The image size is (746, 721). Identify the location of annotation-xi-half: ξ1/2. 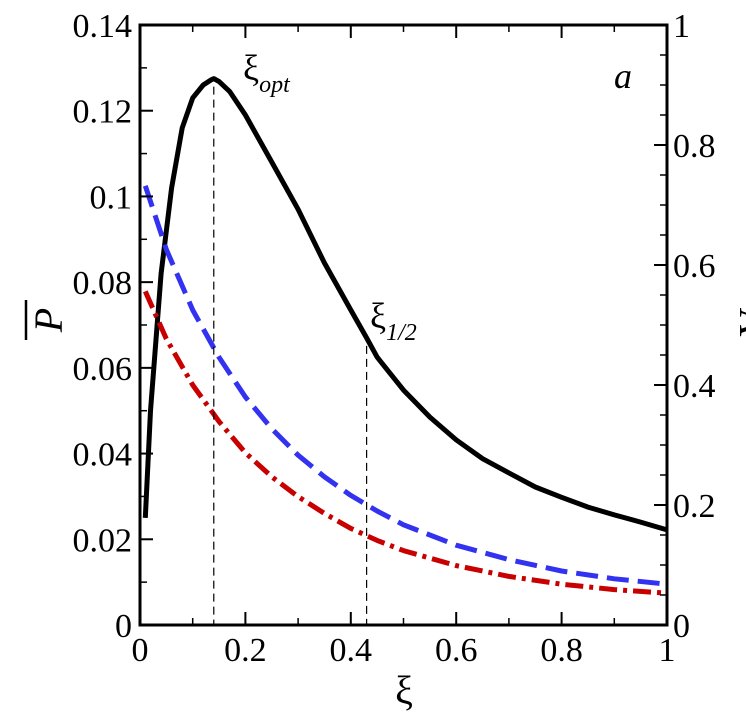
(393, 321).